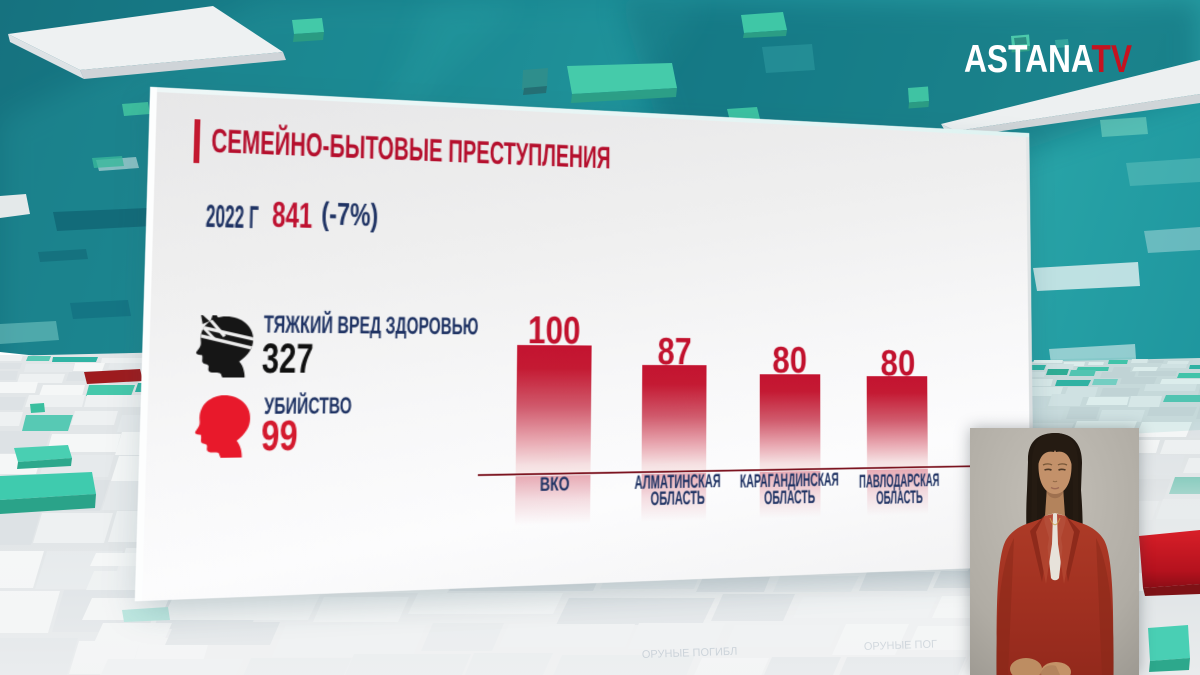 The width and height of the screenshot is (1200, 675). Describe the element at coordinates (690, 653) in the screenshot. I see `svg-text: ОРУНЫЕ ПОГИБЛ` at that location.